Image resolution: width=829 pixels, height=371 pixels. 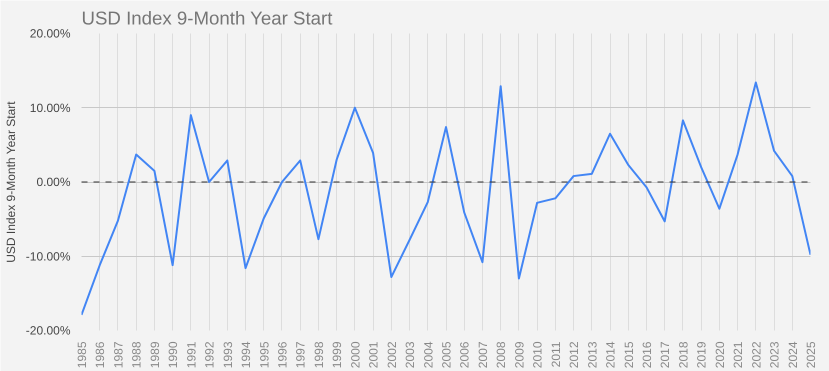 I want to click on x-tick-label: 2014, so click(x=611, y=354).